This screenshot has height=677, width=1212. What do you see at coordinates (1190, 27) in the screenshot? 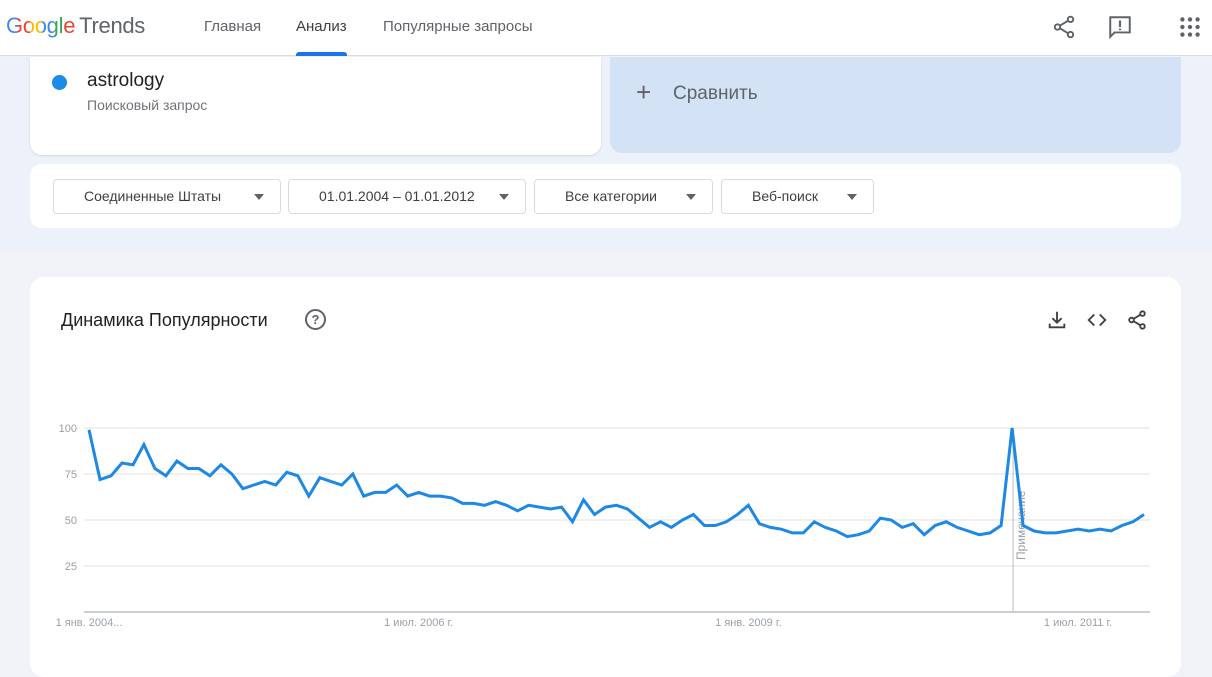
I see `apps-icon` at bounding box center [1190, 27].